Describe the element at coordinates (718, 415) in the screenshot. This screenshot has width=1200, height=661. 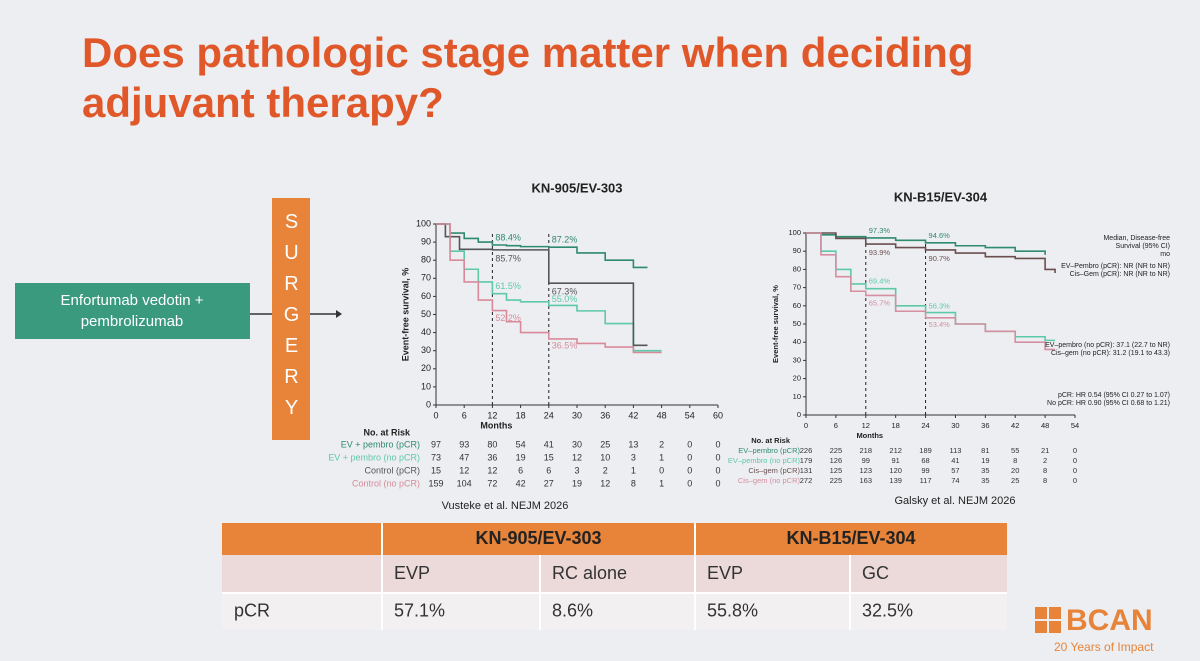
I see `x-tick-label: 60` at that location.